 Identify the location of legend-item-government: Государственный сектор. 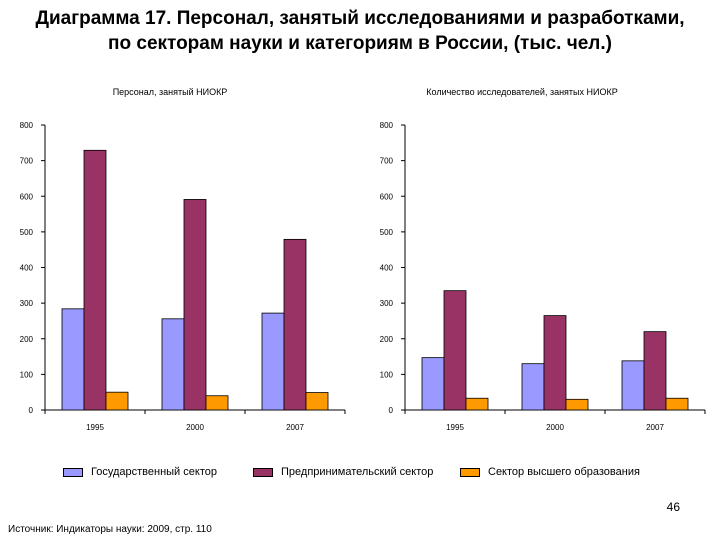
(140, 472).